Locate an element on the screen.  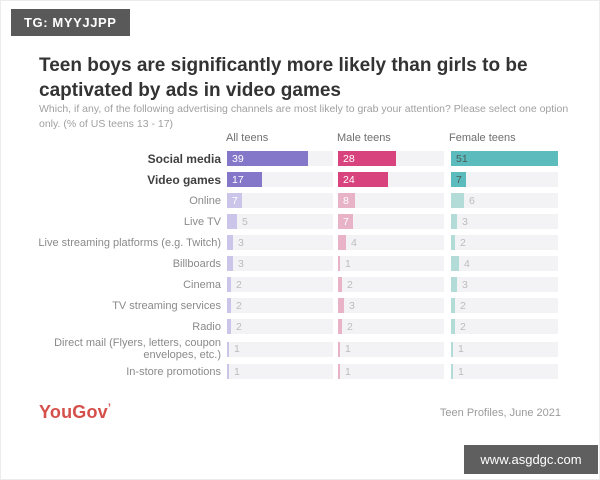
bar-track: 8 is located at coordinates (391, 200).